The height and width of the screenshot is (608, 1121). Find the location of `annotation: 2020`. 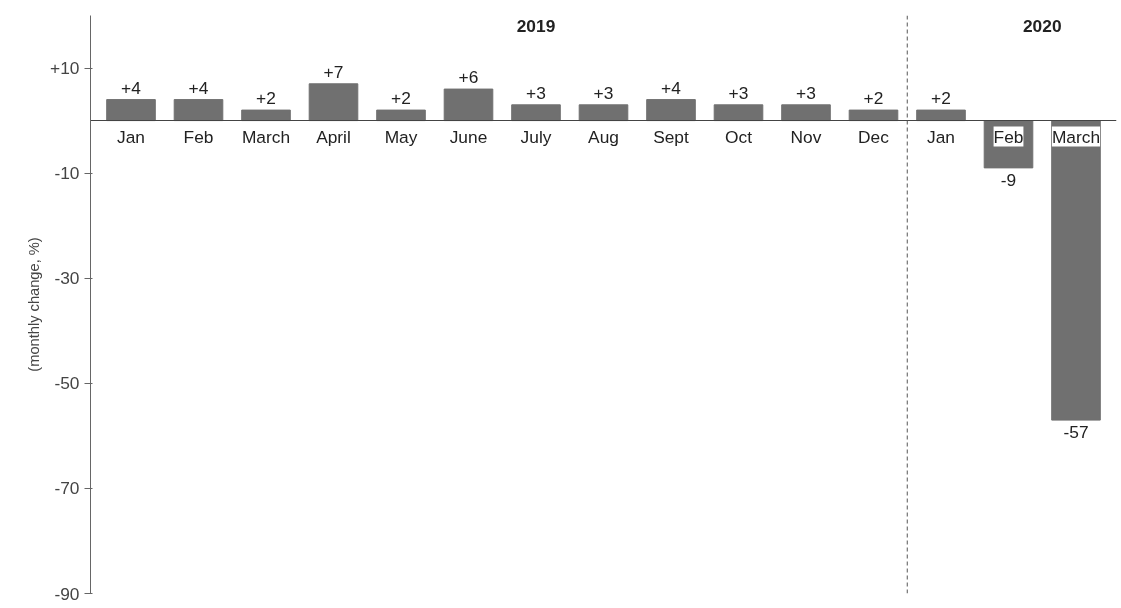

annotation: 2020 is located at coordinates (1042, 25).